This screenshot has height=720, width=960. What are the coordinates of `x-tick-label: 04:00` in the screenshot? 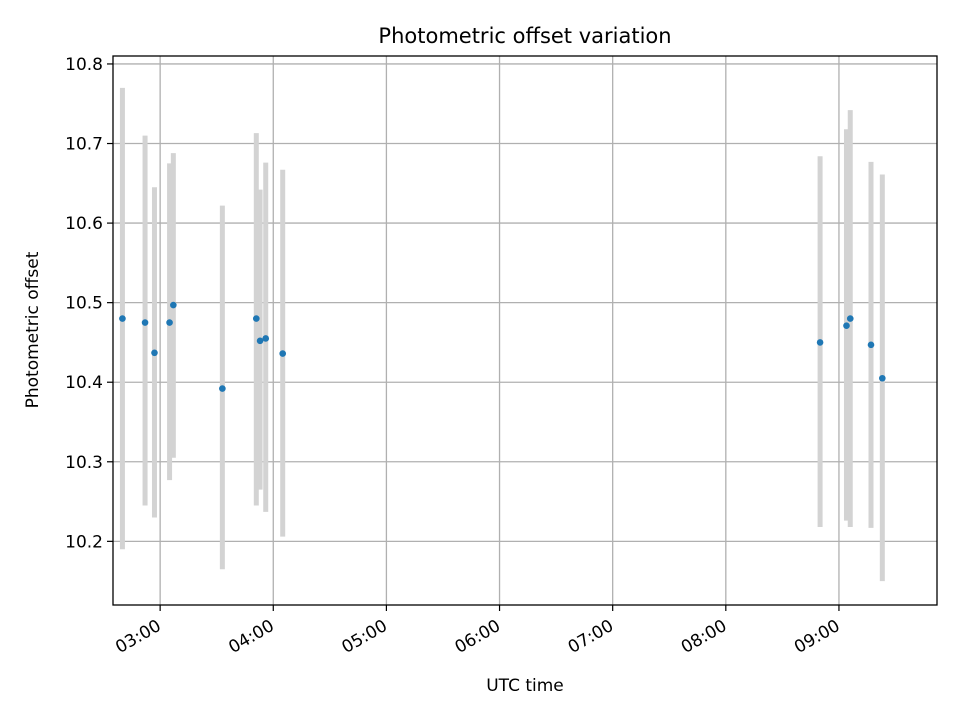 It's located at (251, 637).